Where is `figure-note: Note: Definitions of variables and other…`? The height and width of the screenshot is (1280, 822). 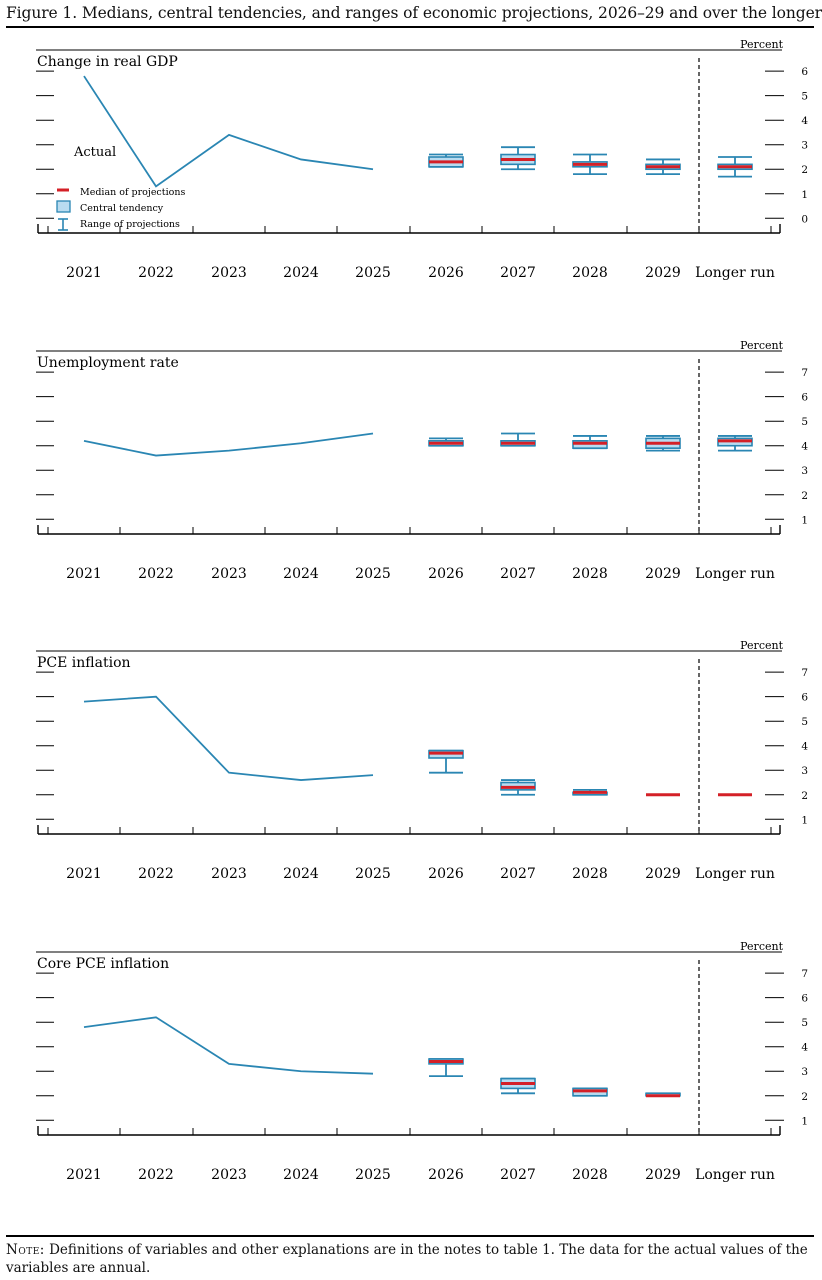 figure-note: Note: Definitions of variables and other… is located at coordinates (410, 1259).